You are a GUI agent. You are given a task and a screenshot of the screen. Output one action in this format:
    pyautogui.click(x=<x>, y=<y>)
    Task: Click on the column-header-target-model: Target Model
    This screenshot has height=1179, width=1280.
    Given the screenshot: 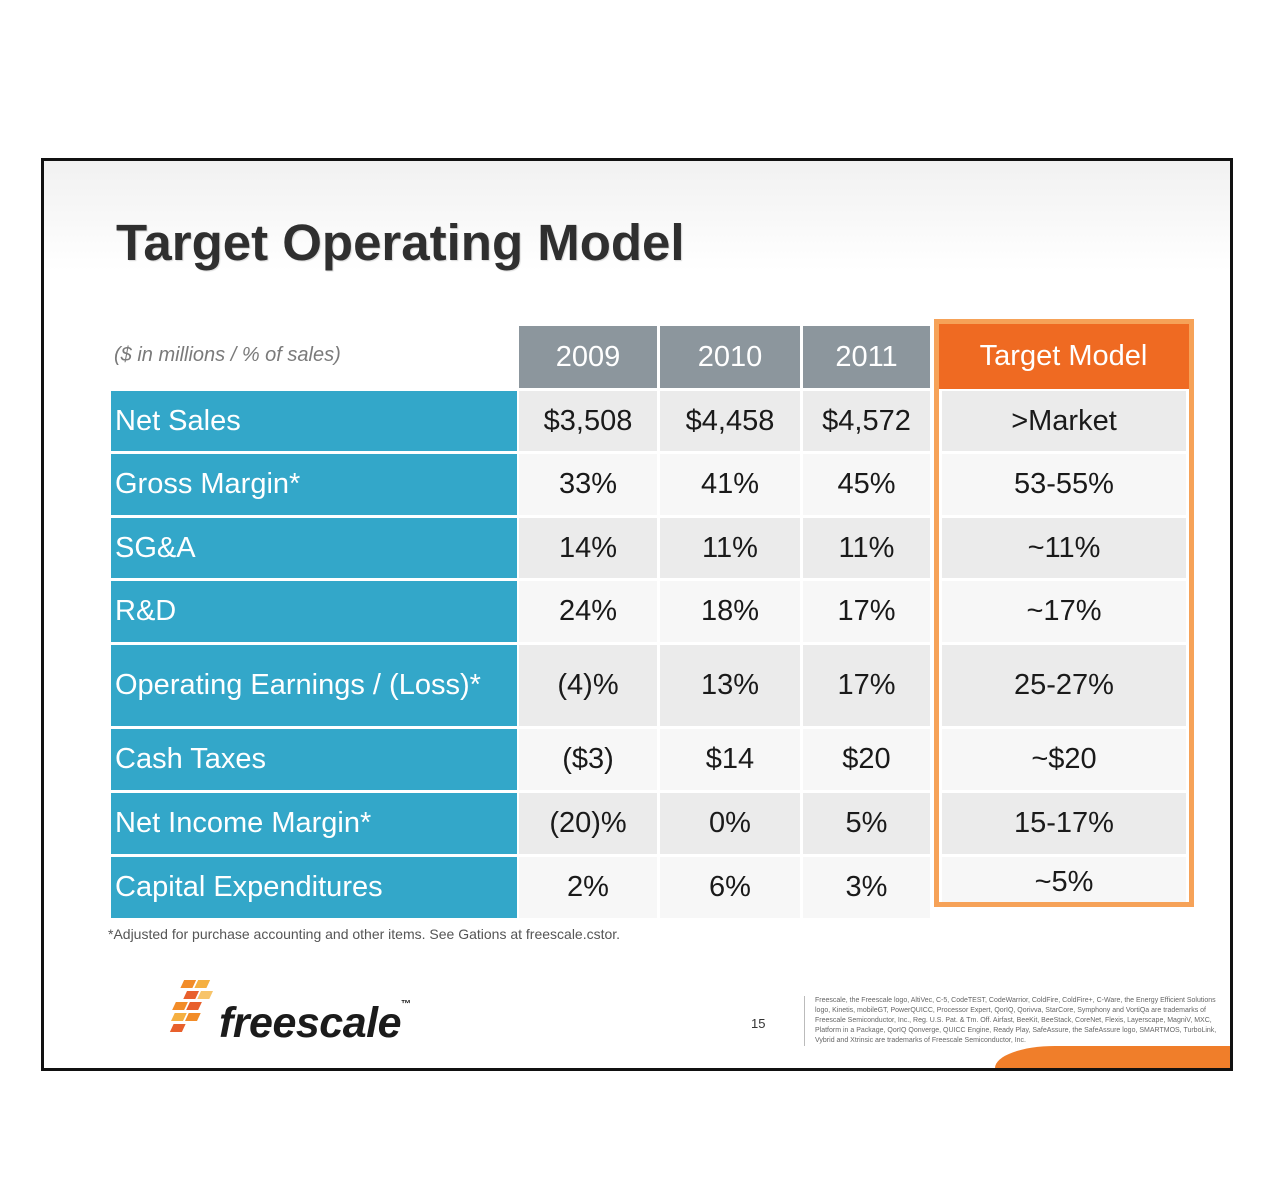 What is the action you would take?
    pyautogui.click(x=1063, y=356)
    